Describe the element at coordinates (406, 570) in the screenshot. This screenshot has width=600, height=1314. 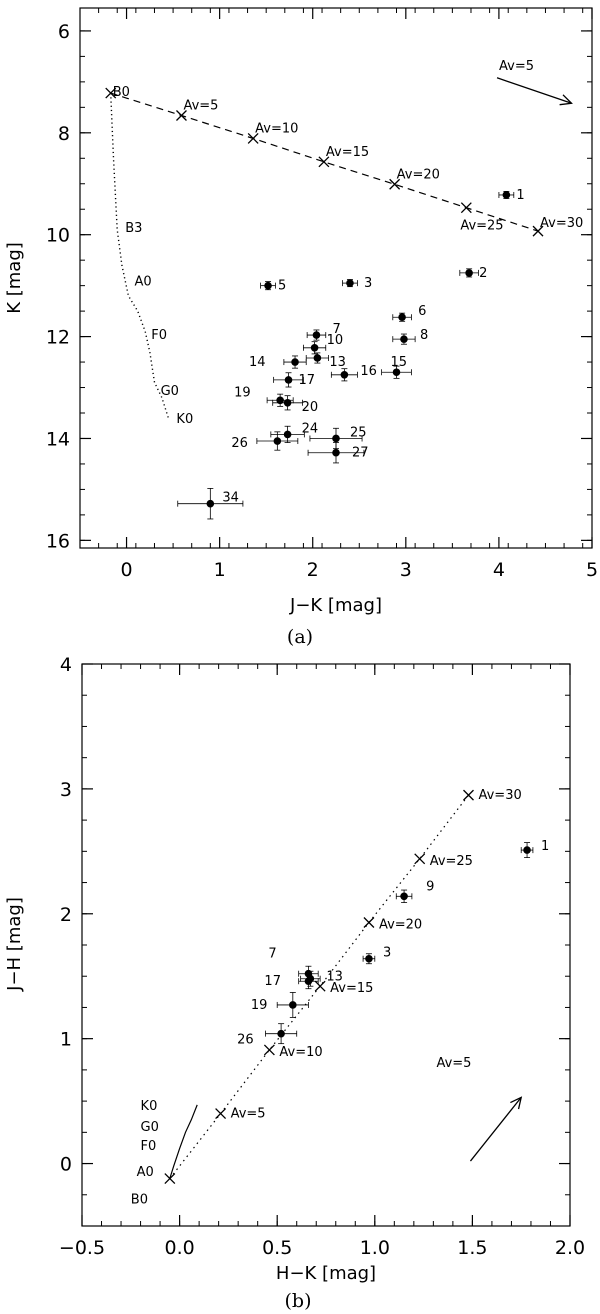
I see `x-tick-label: 3` at that location.